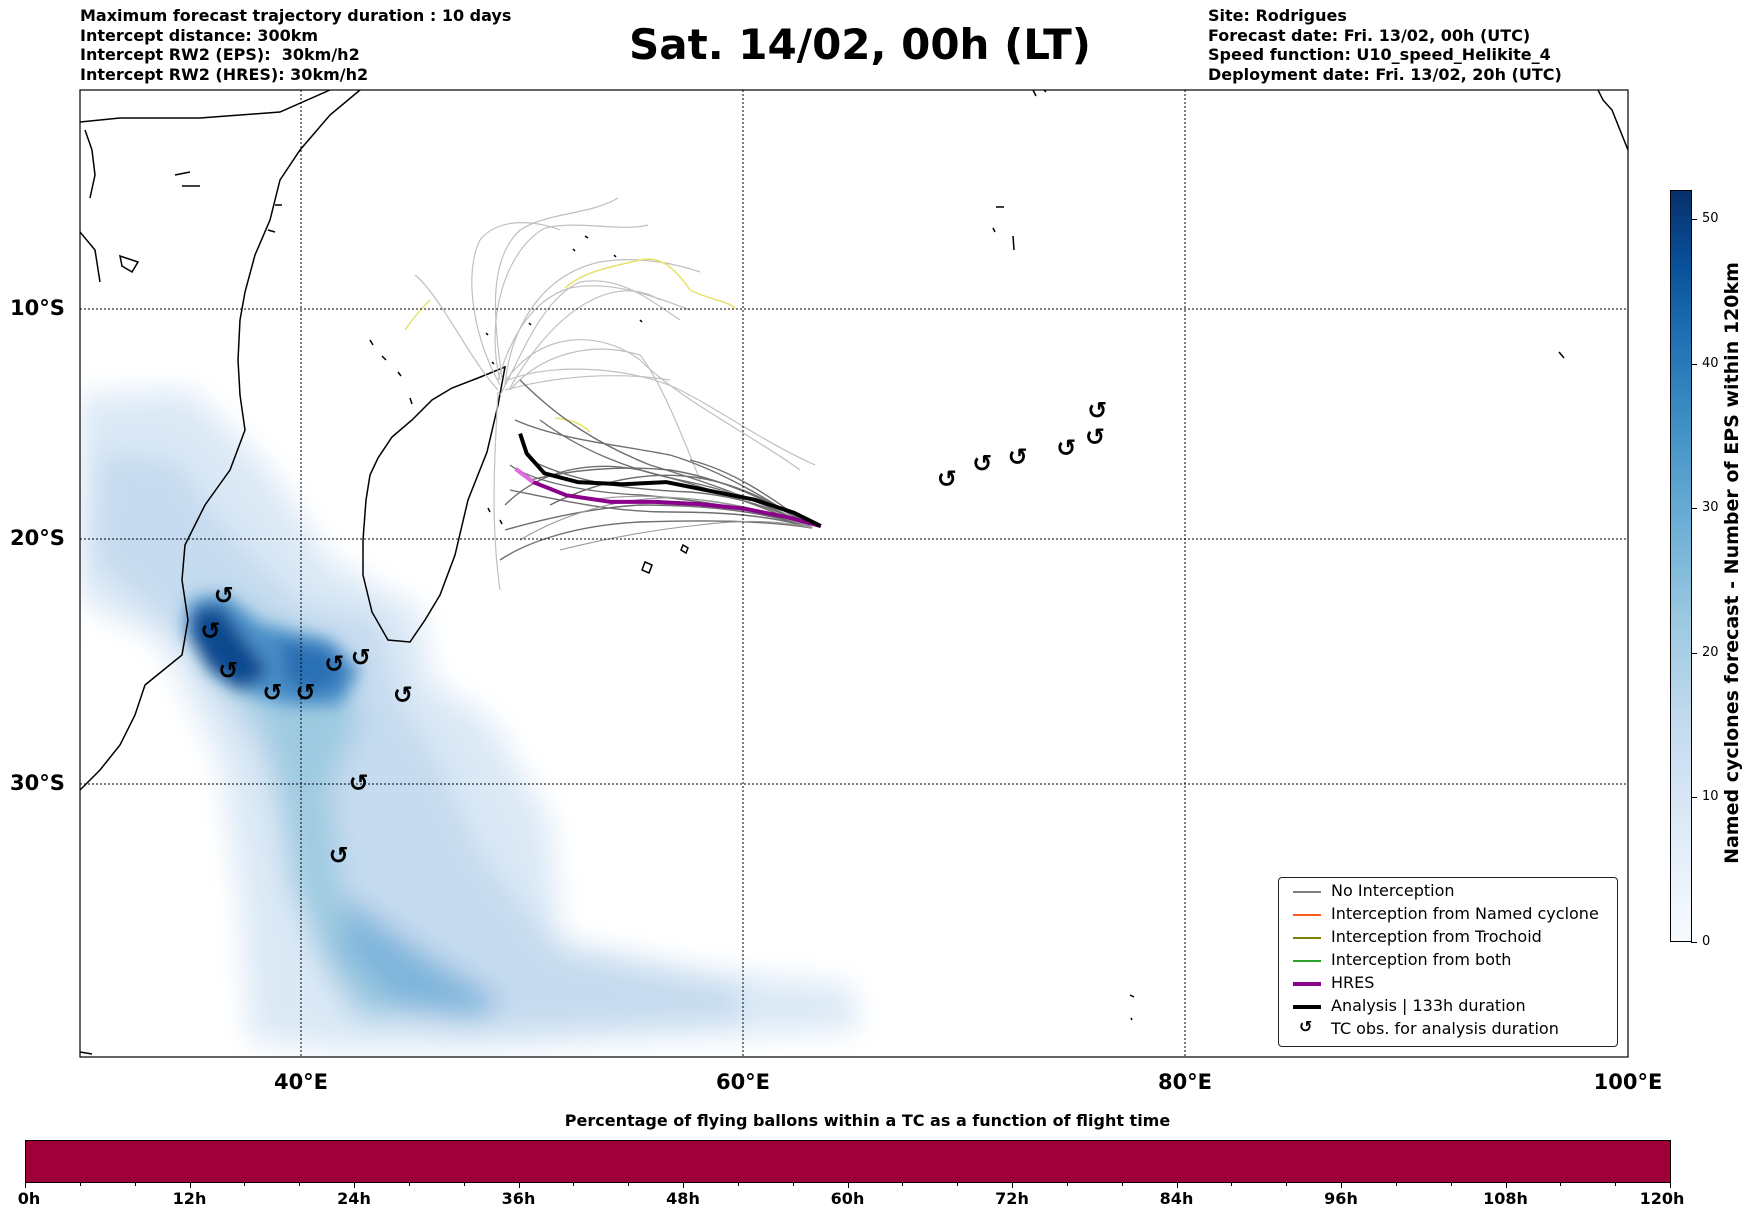 The image size is (1752, 1213). Describe the element at coordinates (90, 257) in the screenshot. I see `africa-west-edge` at that location.